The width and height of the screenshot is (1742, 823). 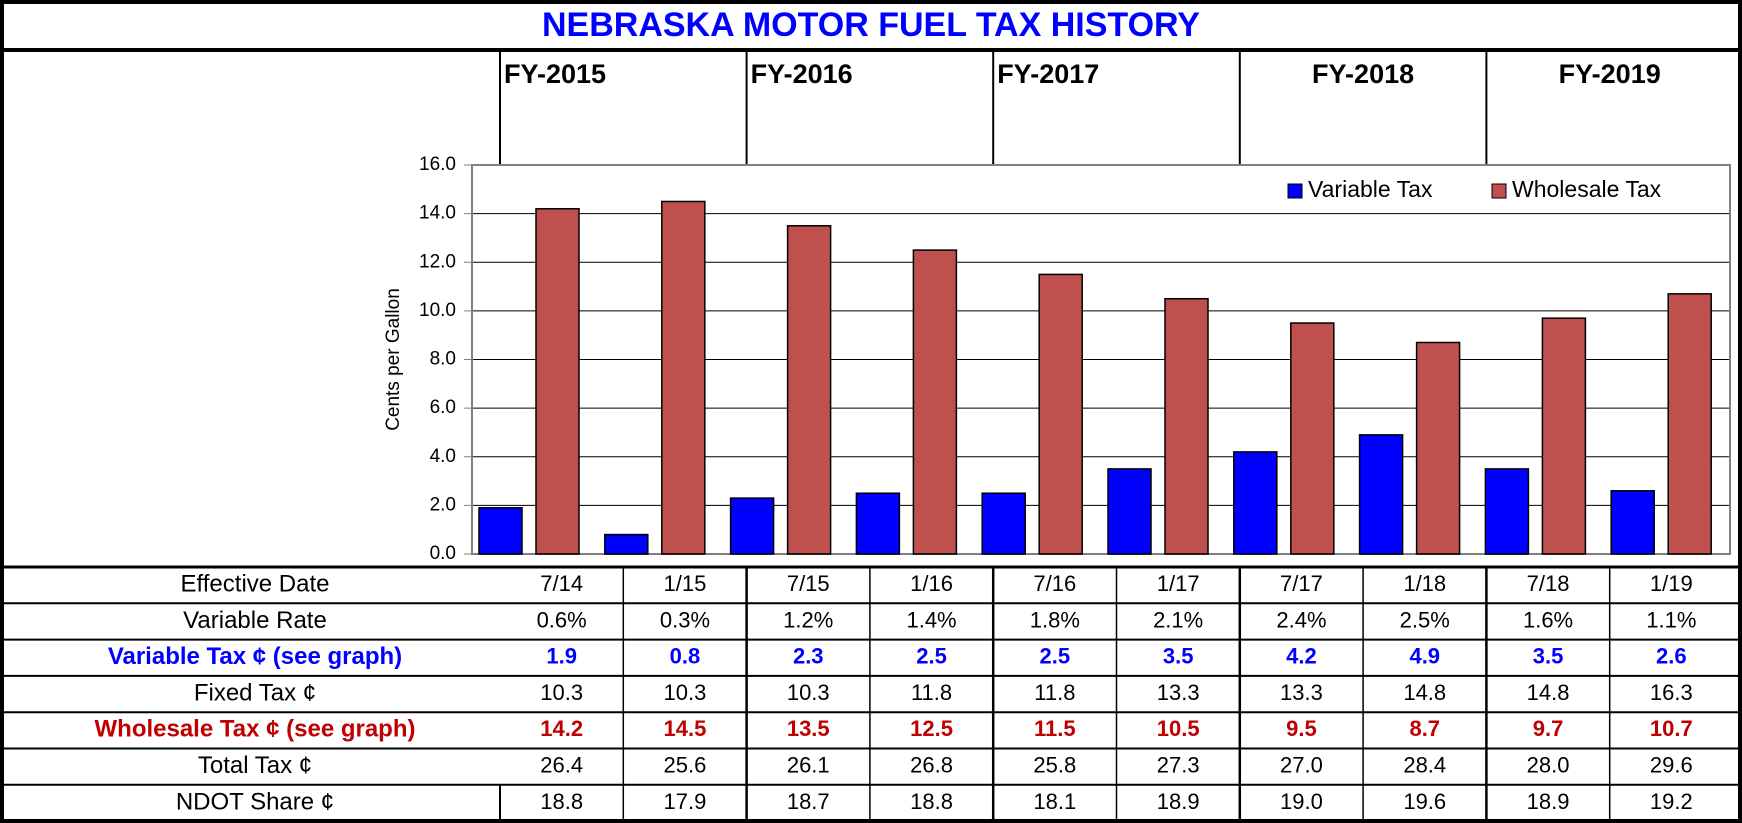 What do you see at coordinates (255, 583) in the screenshot?
I see `row-label: Effective Date` at bounding box center [255, 583].